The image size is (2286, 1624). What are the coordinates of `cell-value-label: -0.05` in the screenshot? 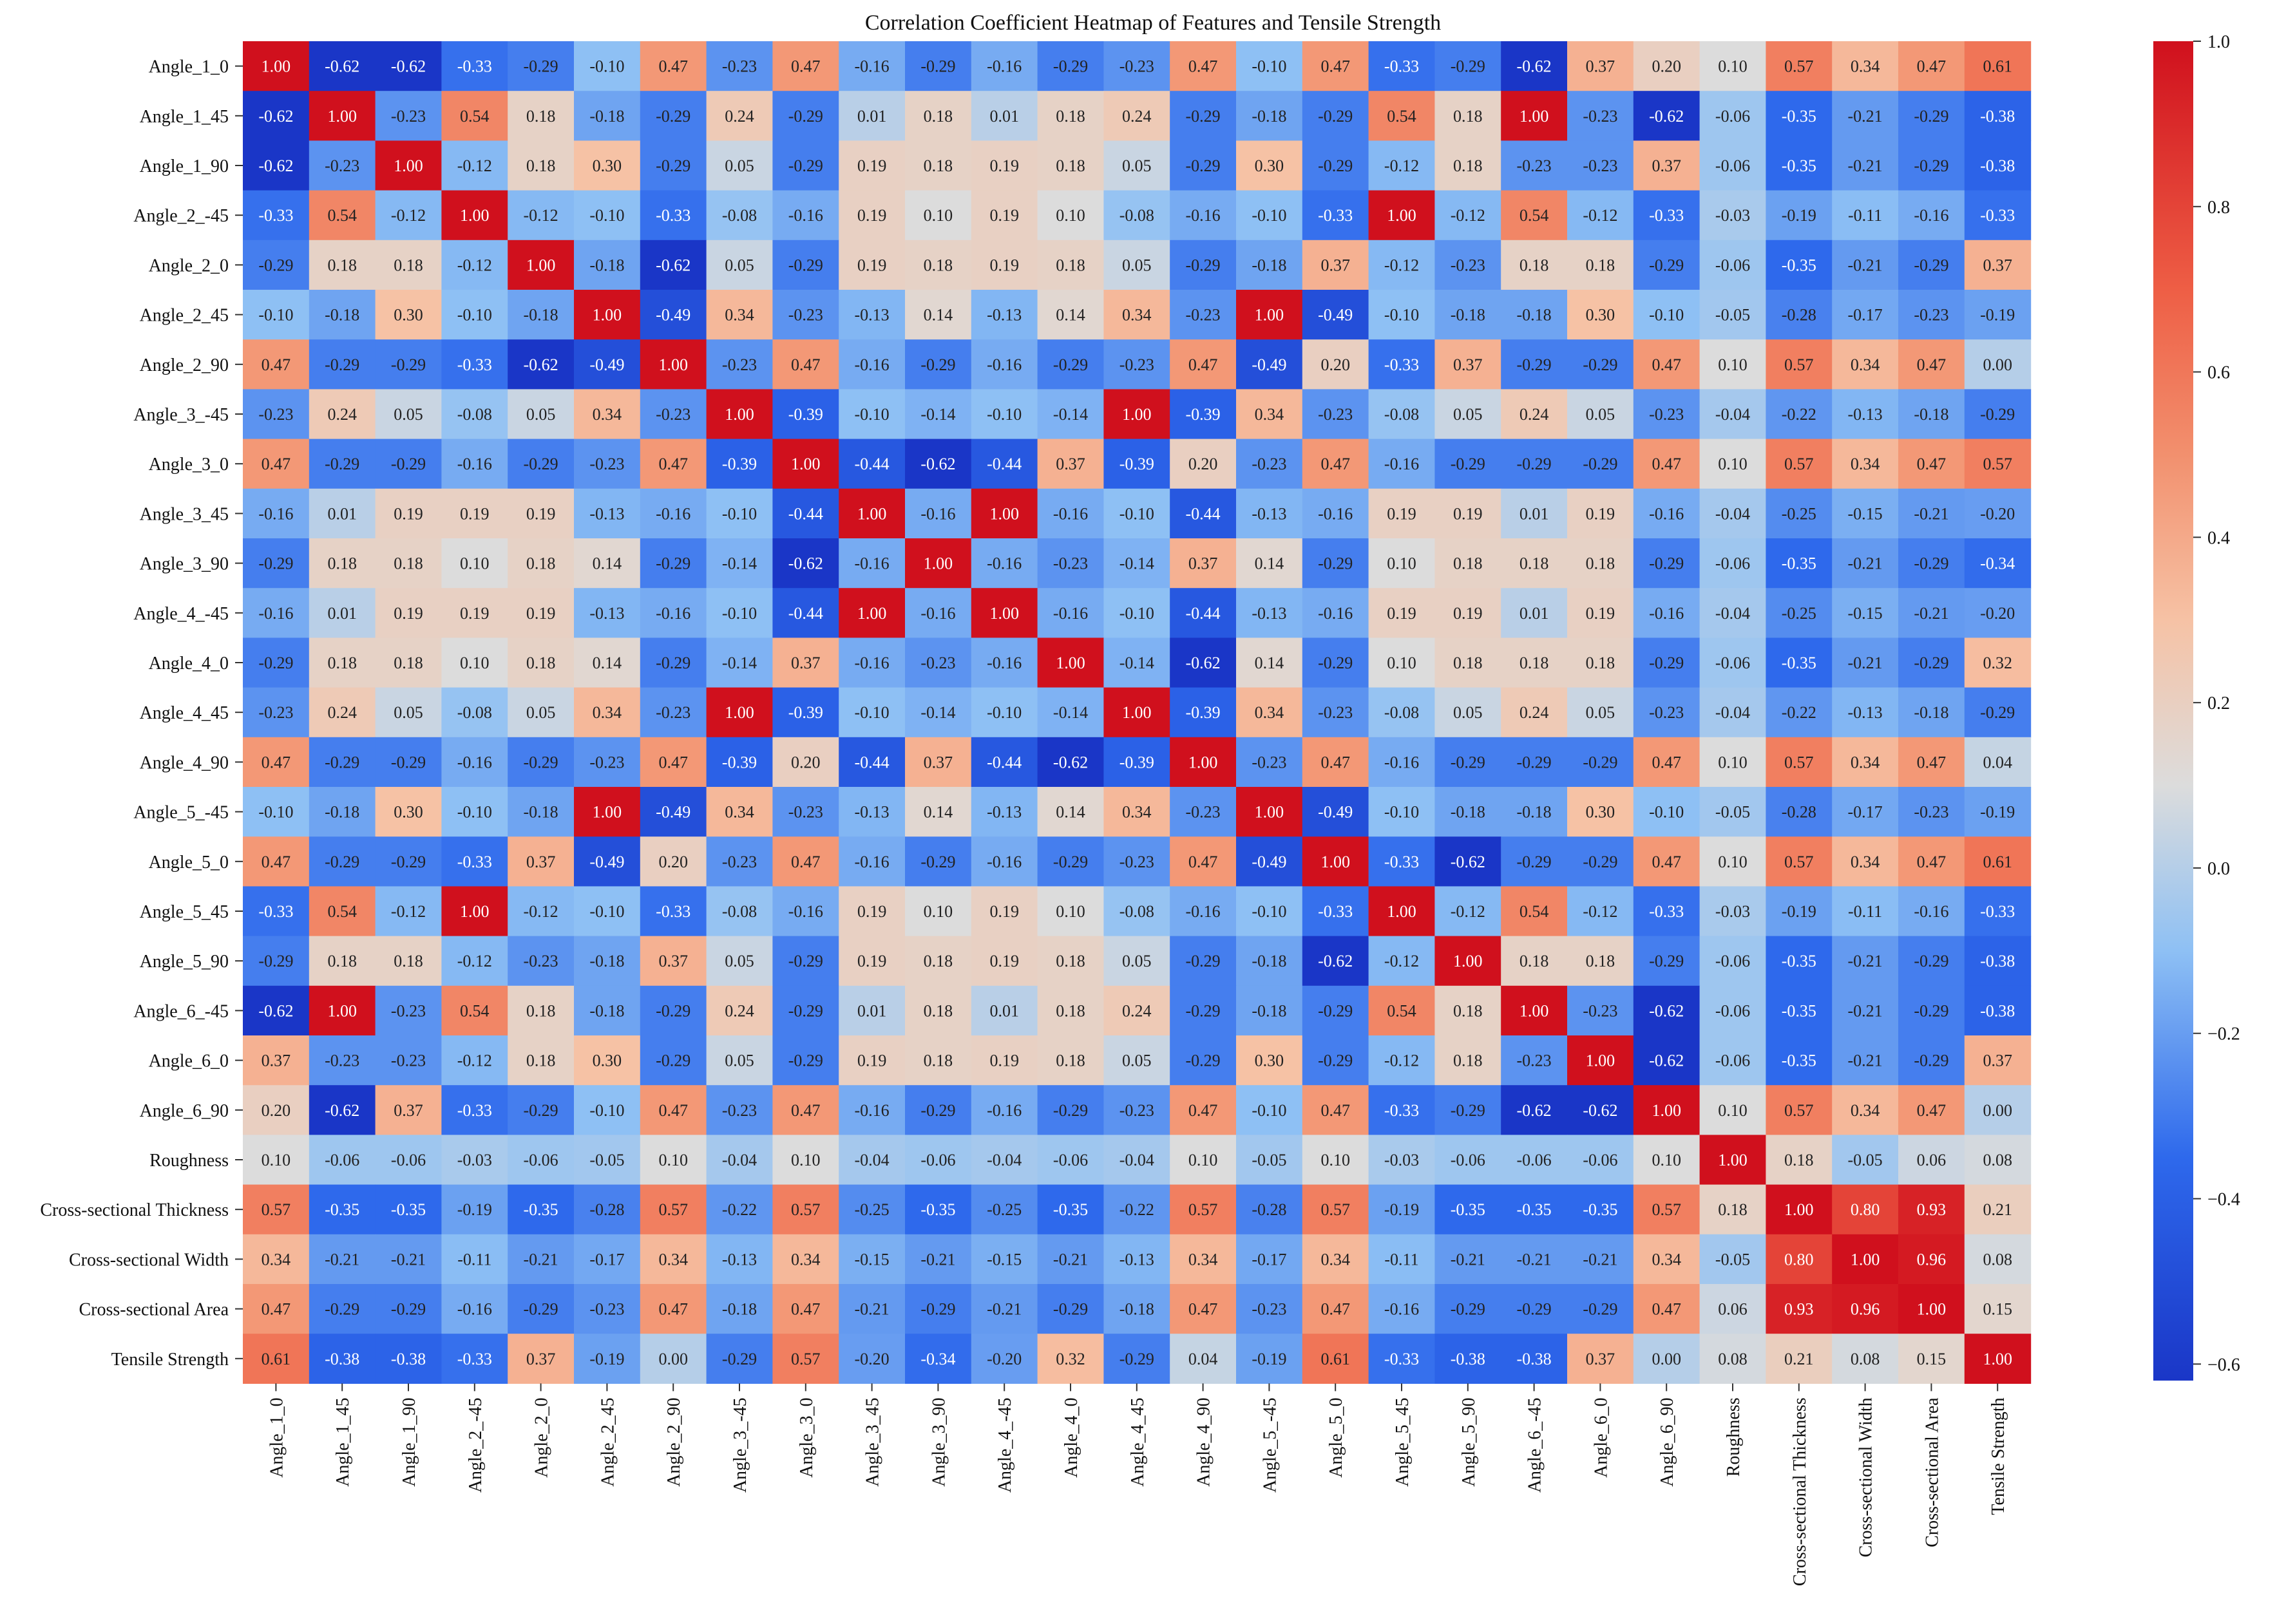 It's located at (1732, 812).